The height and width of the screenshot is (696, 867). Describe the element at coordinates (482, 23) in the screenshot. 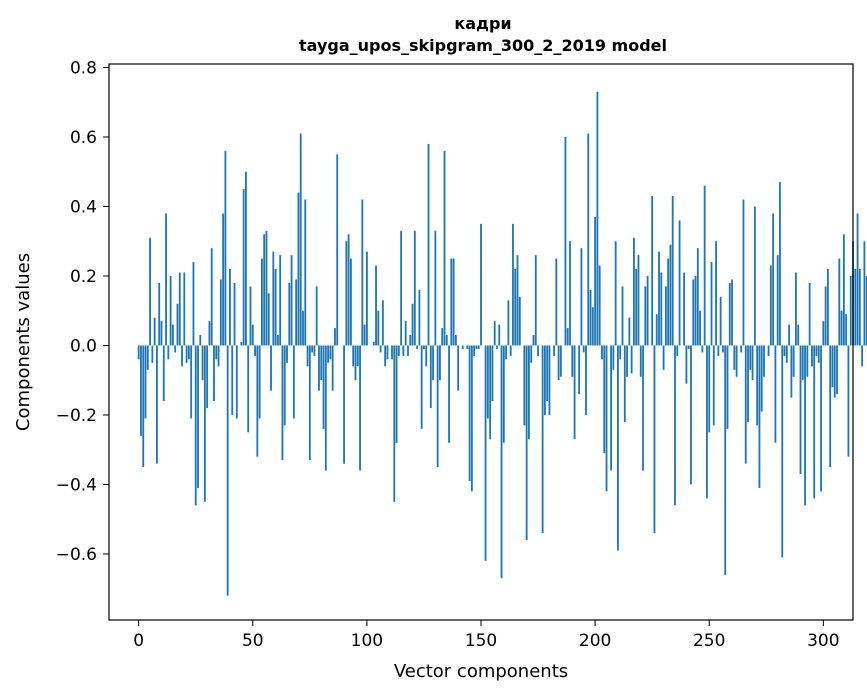

I see `chart-title-line1: кадри` at that location.